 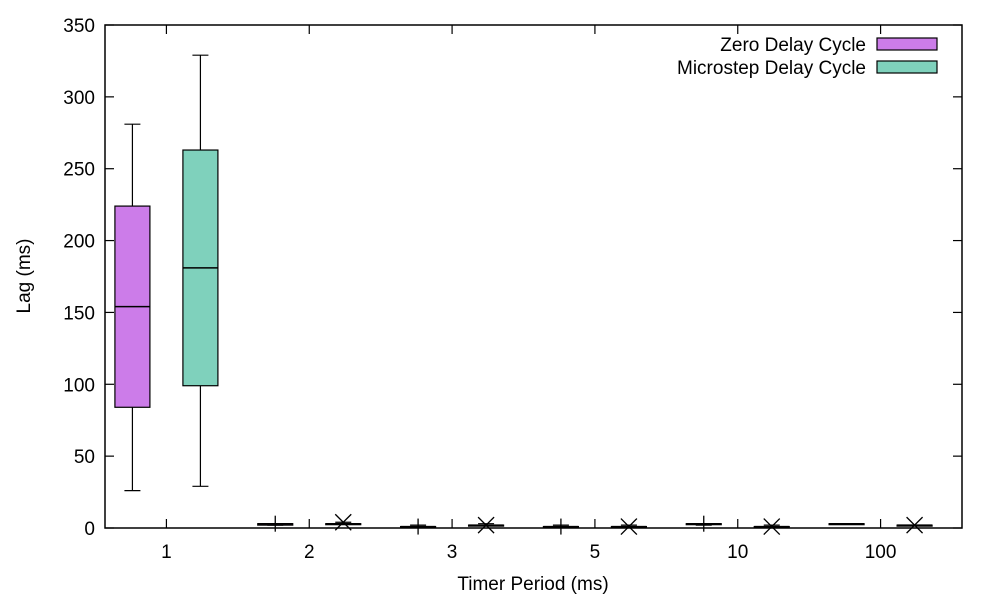 I want to click on y-axis-label: Lag (ms), so click(x=24, y=276).